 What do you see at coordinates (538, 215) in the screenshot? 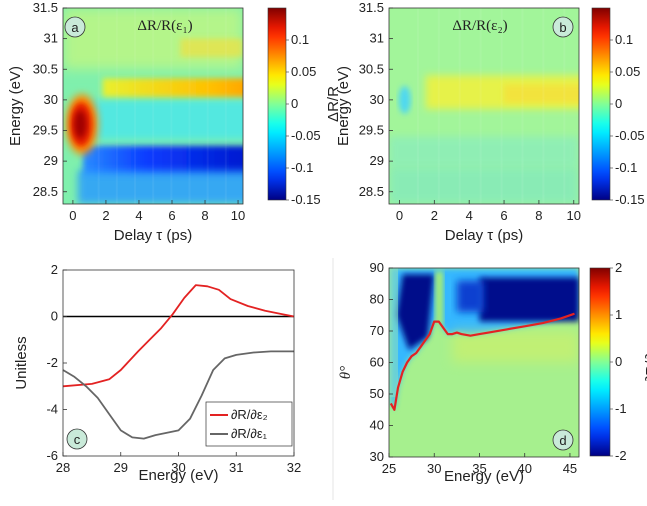
I see `x-tick-label: 8` at bounding box center [538, 215].